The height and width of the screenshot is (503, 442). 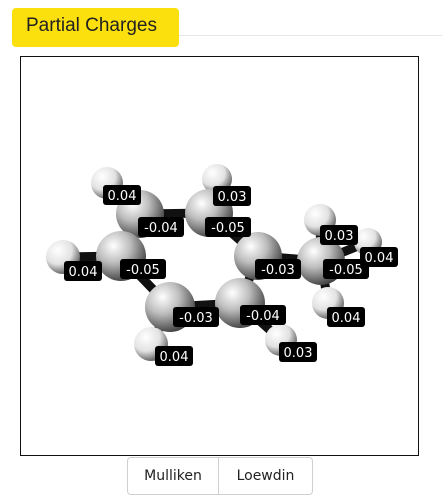 I want to click on panel-title: Partial Charges, so click(x=91, y=25).